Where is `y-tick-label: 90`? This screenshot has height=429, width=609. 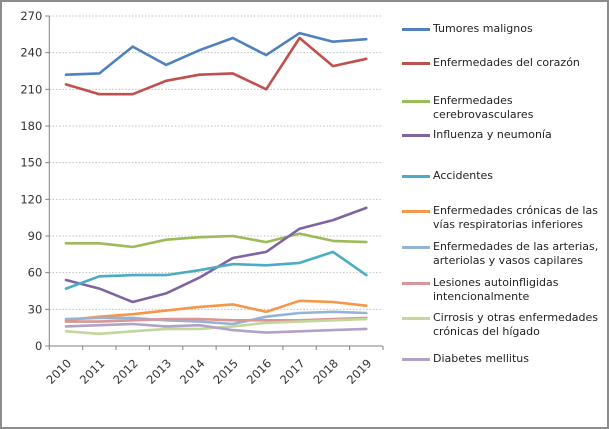 y-tick-label: 90 is located at coordinates (35, 236).